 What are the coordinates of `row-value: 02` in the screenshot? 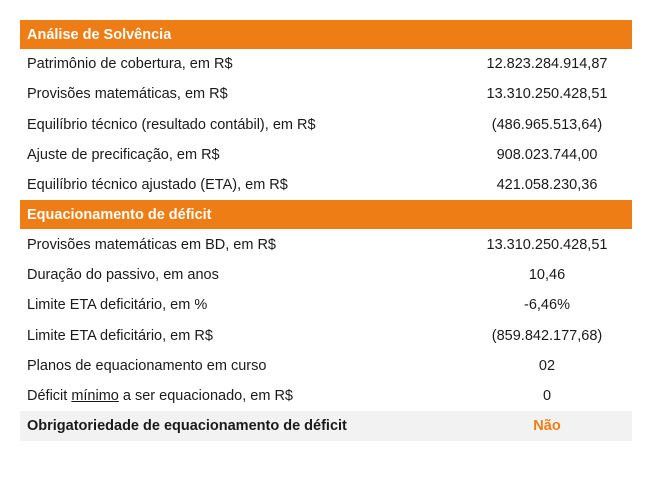 It's located at (547, 365).